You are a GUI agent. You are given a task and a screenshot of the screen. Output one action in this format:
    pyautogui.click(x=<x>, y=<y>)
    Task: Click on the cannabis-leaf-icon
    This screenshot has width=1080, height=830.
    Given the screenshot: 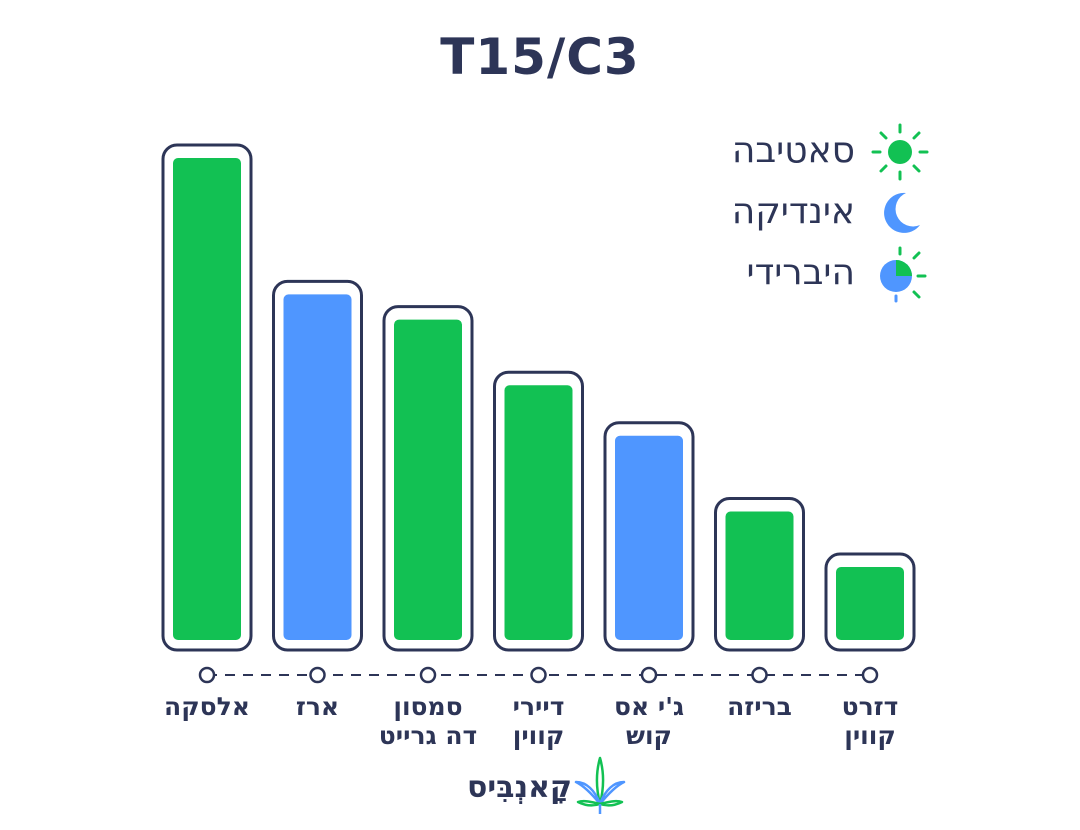 What is the action you would take?
    pyautogui.click(x=600, y=785)
    